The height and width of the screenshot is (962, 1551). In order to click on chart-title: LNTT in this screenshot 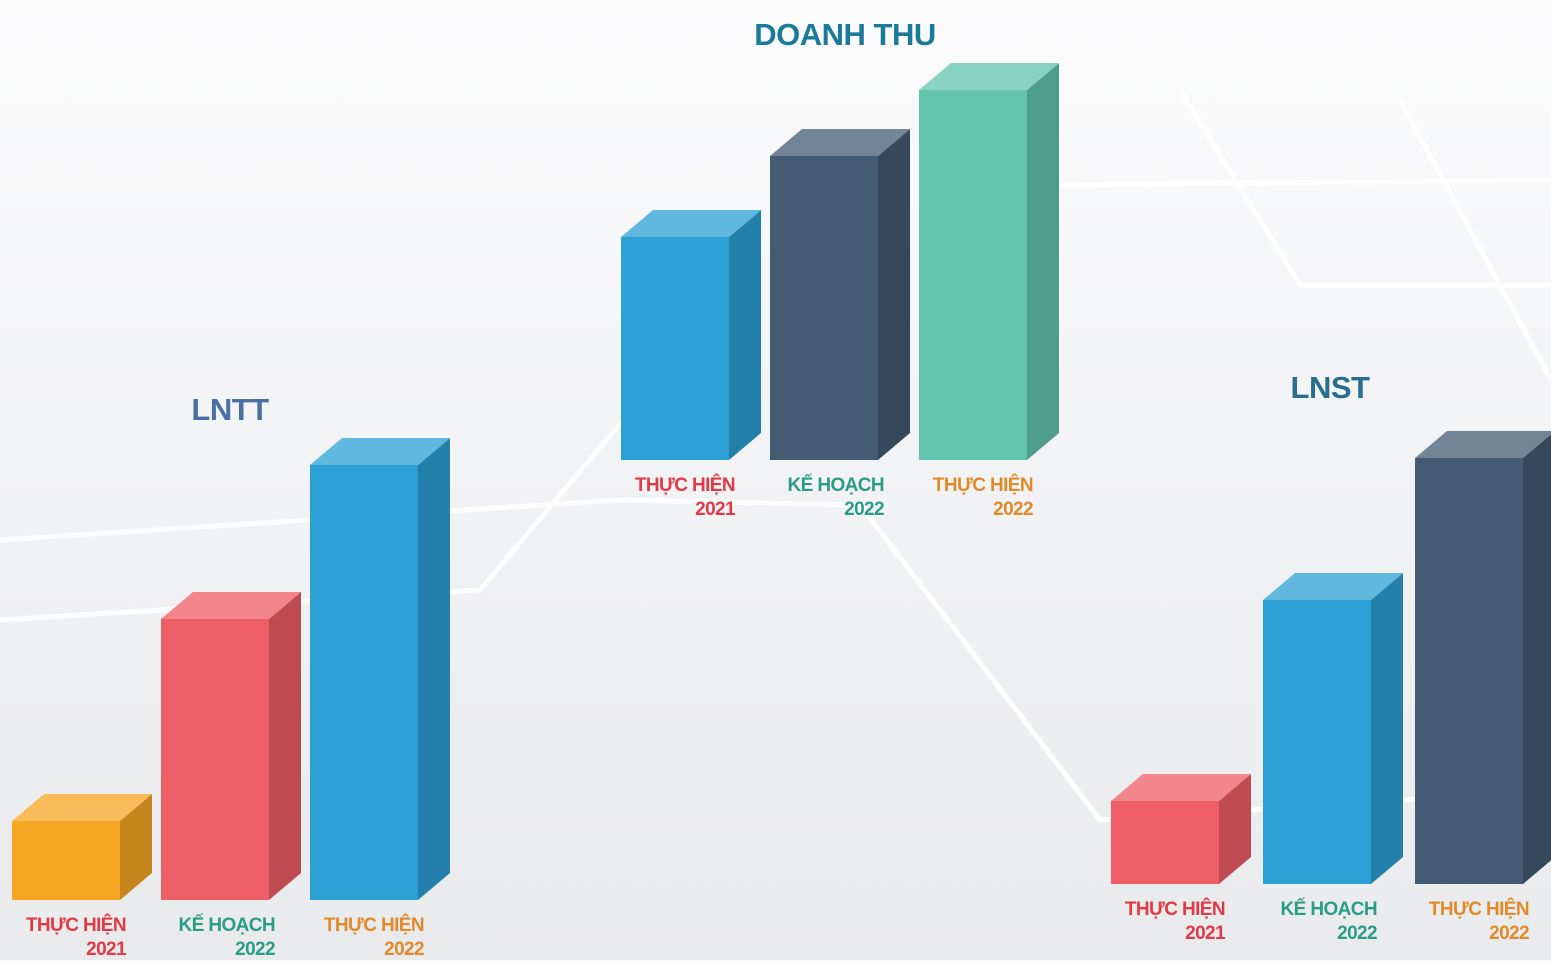, I will do `click(230, 409)`.